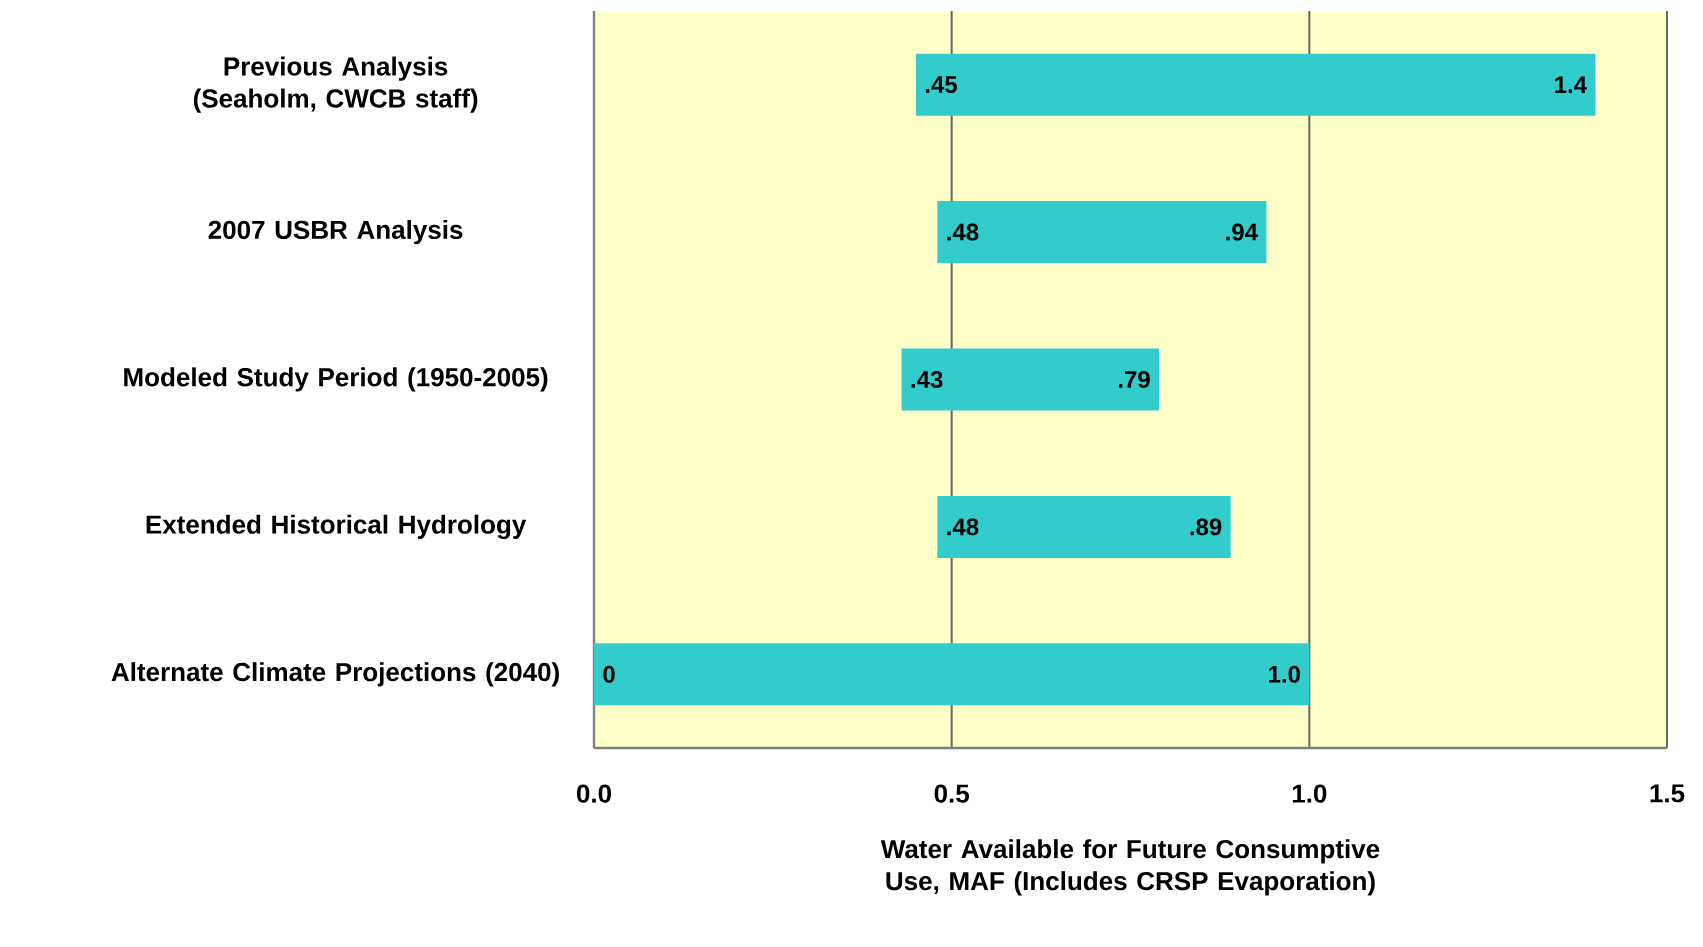 The height and width of the screenshot is (947, 1703). I want to click on y-tick-label: Previous Analysis (Seaholm, CWCB staff), so click(335, 84).